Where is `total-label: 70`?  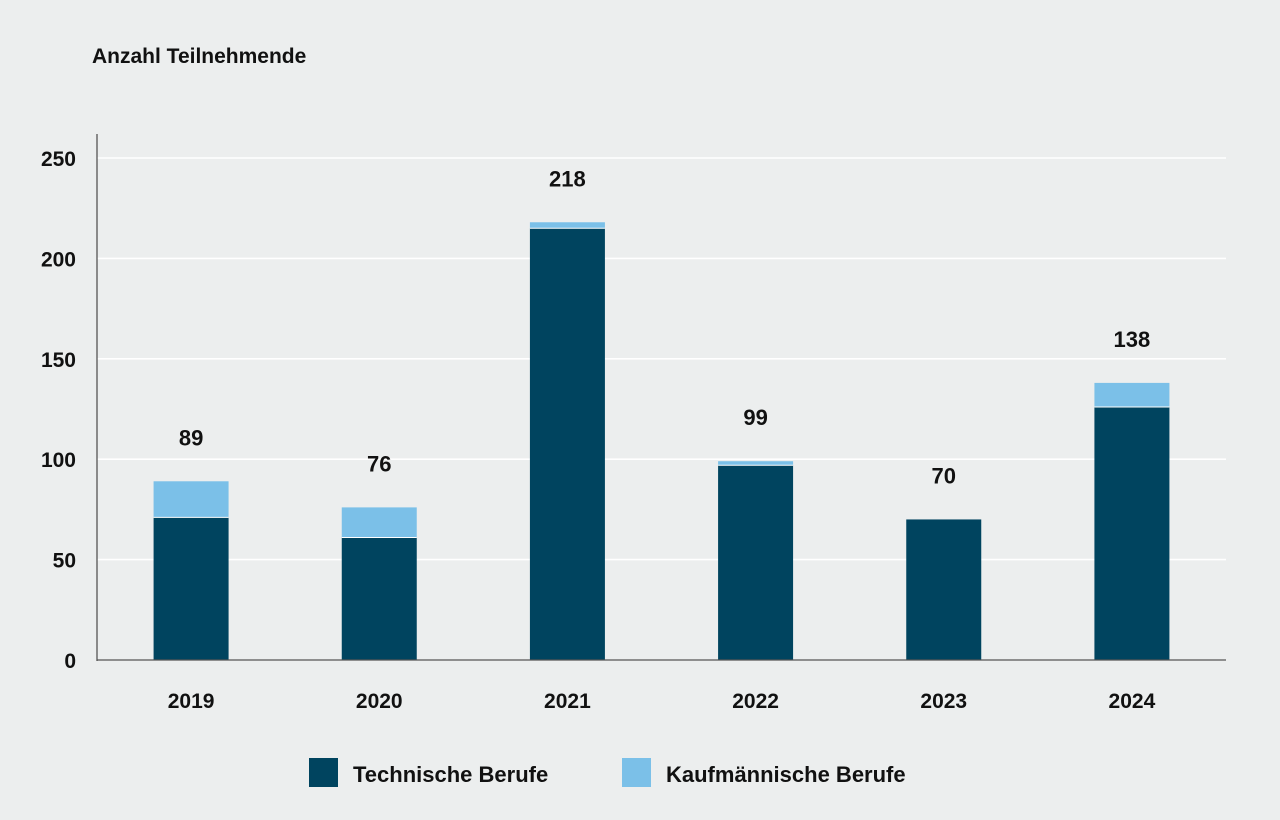
total-label: 70 is located at coordinates (944, 475).